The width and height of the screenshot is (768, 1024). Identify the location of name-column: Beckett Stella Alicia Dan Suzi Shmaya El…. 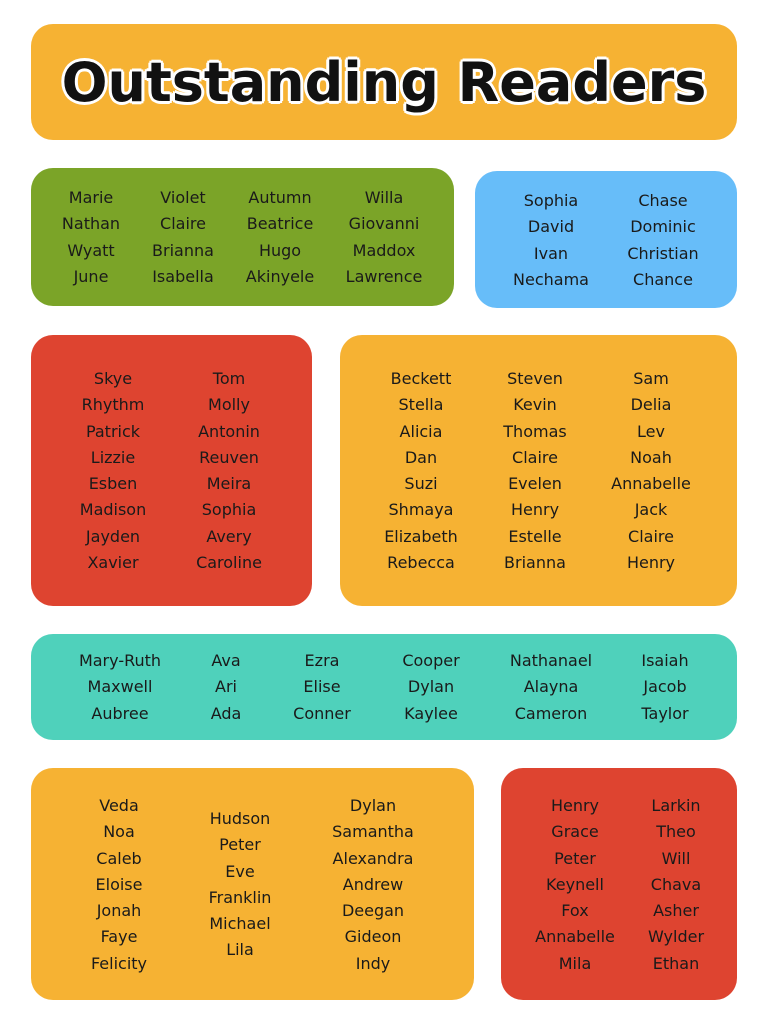
(421, 471).